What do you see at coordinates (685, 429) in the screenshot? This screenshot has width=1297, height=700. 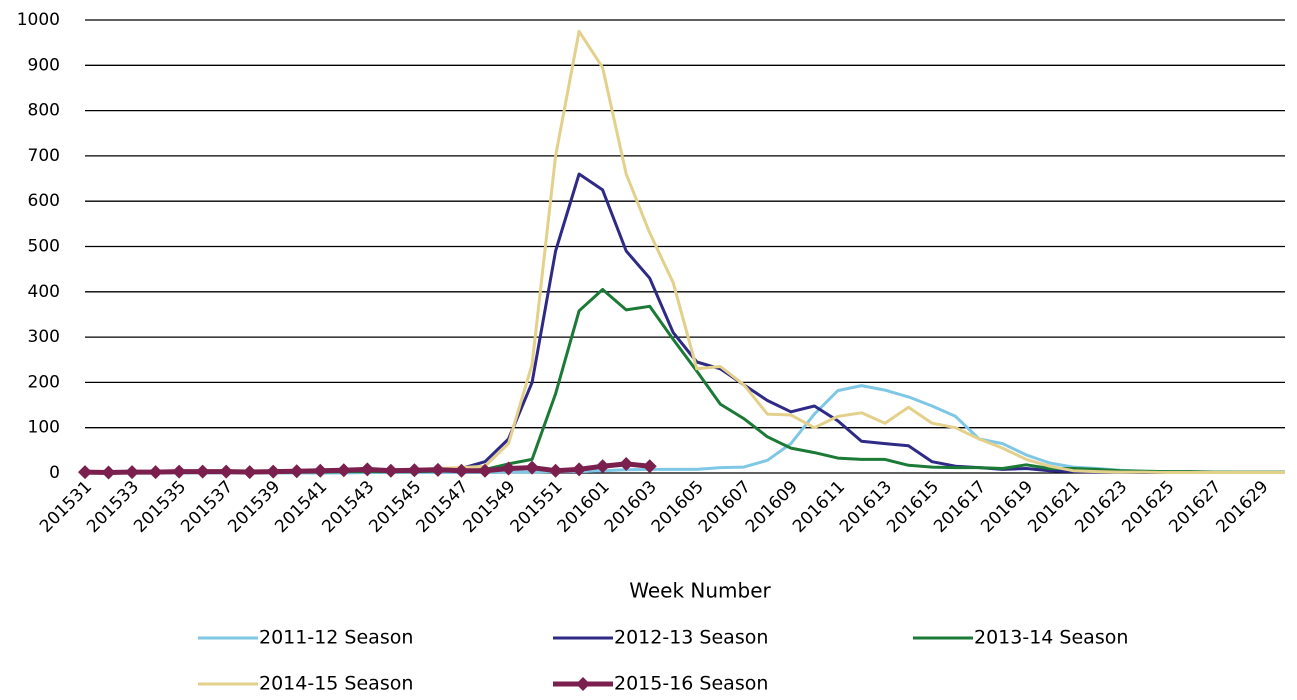 I see `series-line` at bounding box center [685, 429].